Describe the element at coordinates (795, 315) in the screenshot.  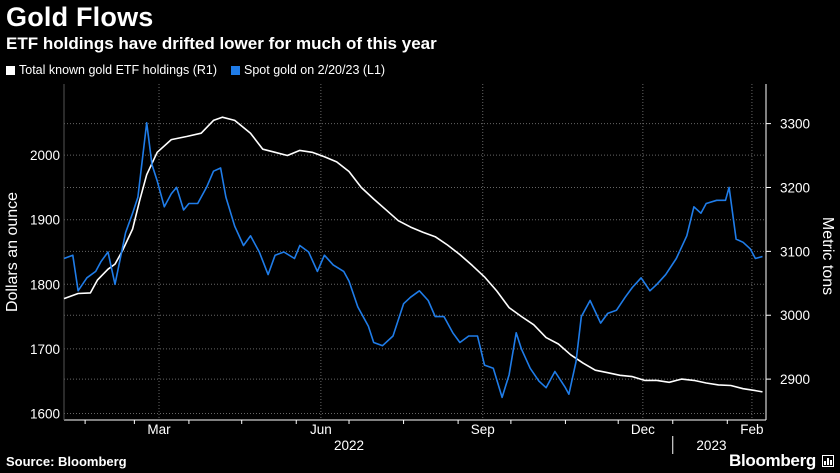
I see `y-right-tick-label: 3000` at that location.